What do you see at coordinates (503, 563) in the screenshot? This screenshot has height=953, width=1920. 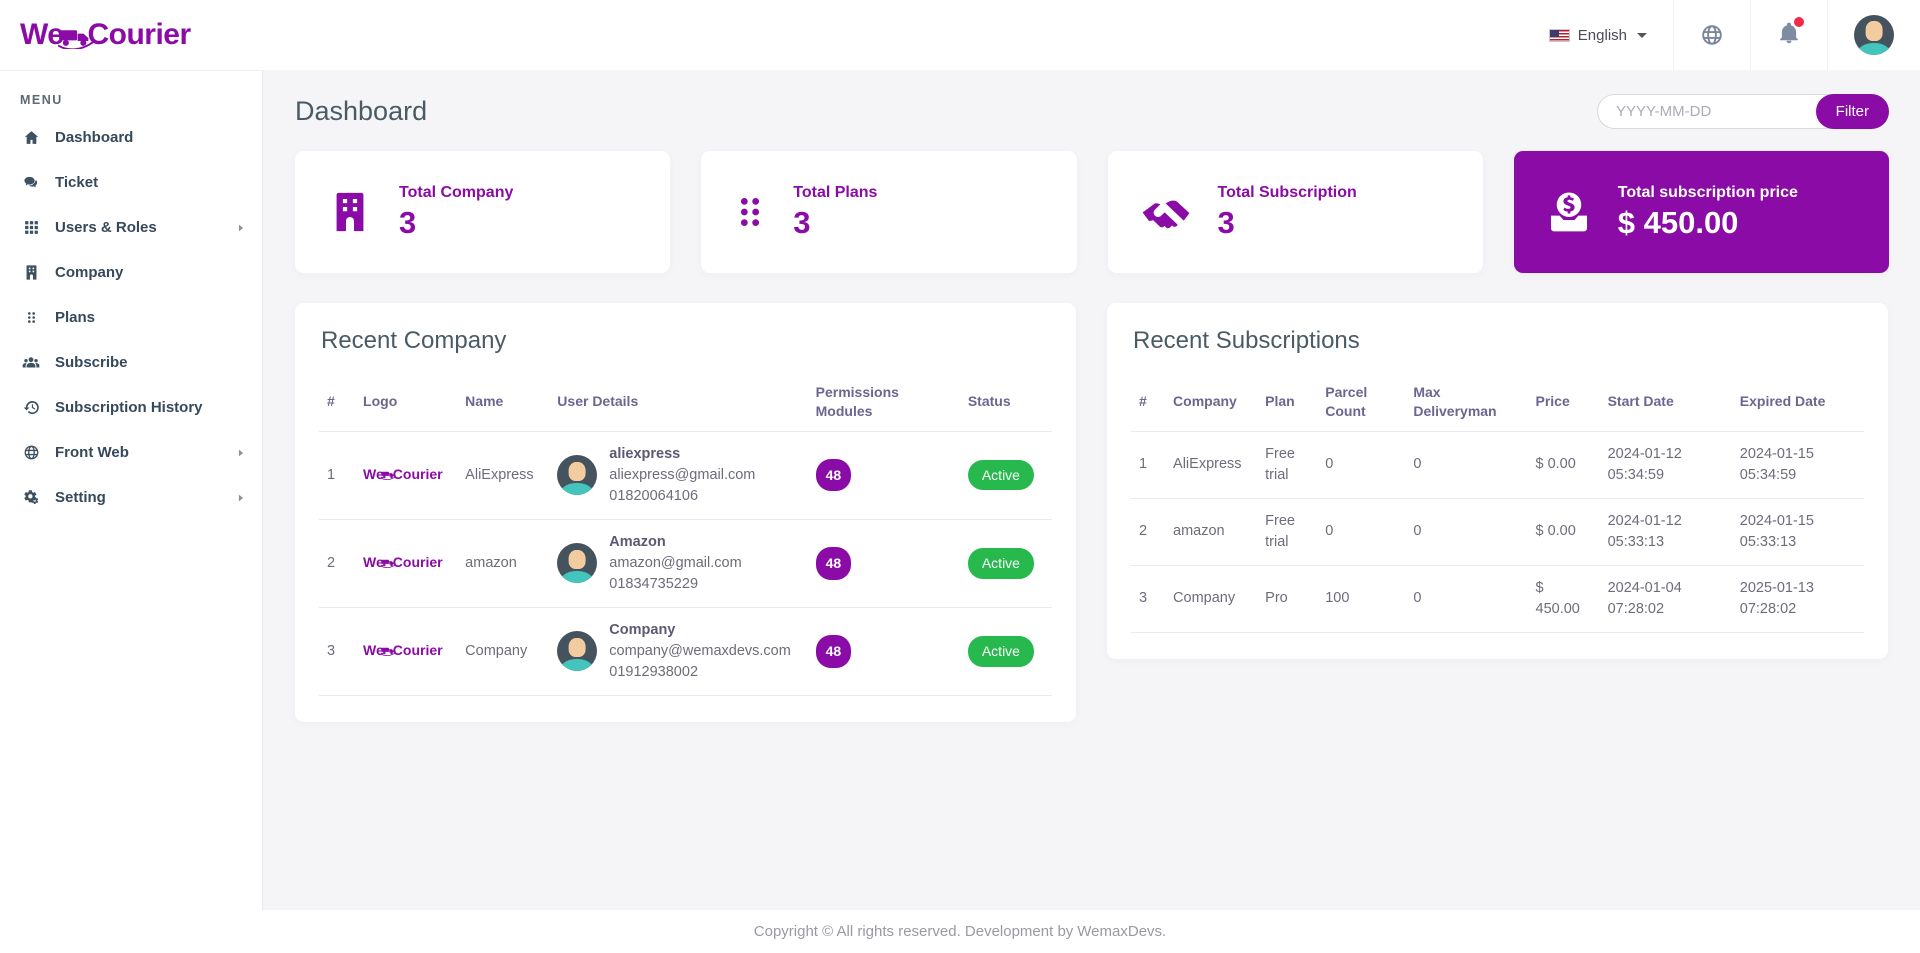 I see `company-name: amazon` at bounding box center [503, 563].